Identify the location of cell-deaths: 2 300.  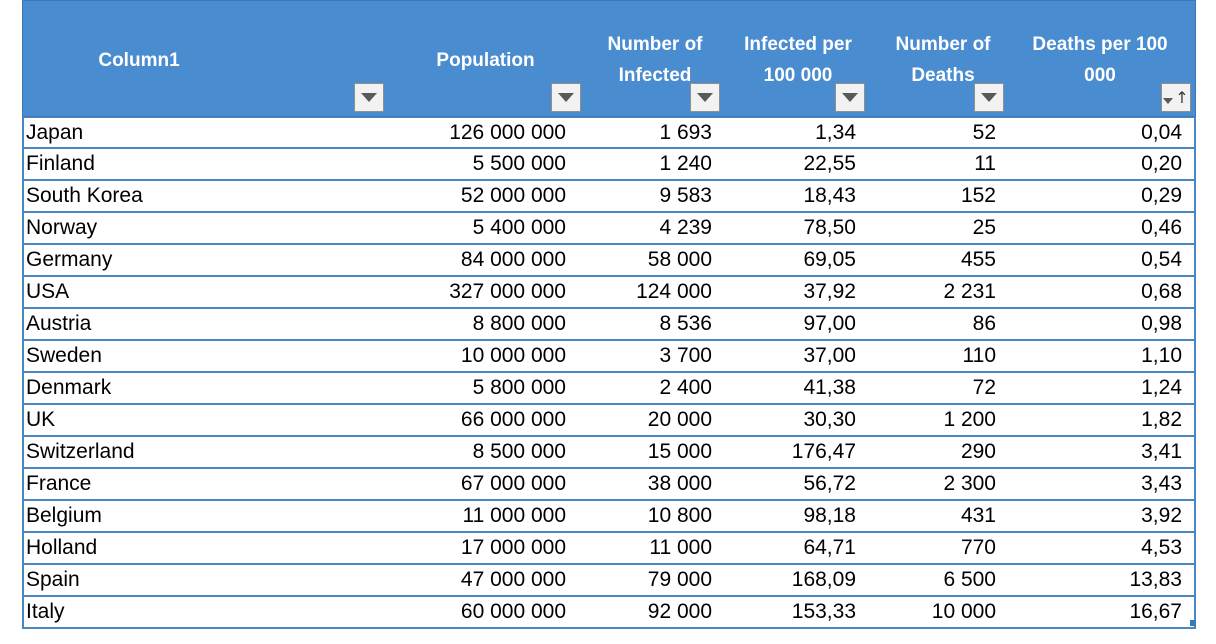
(969, 483).